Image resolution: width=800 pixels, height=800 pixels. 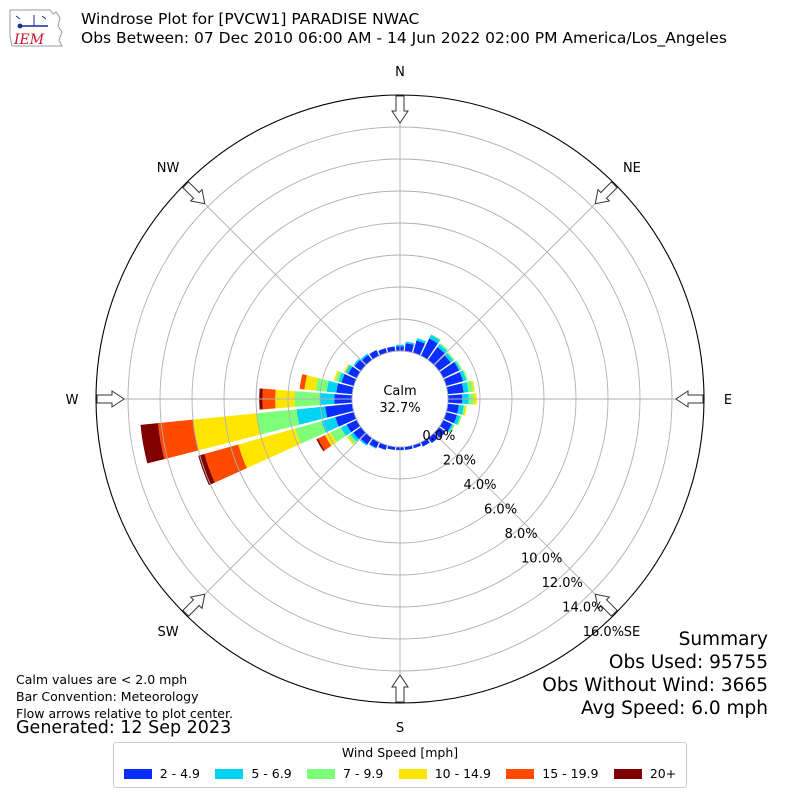 What do you see at coordinates (723, 639) in the screenshot?
I see `summary-title: Summary` at bounding box center [723, 639].